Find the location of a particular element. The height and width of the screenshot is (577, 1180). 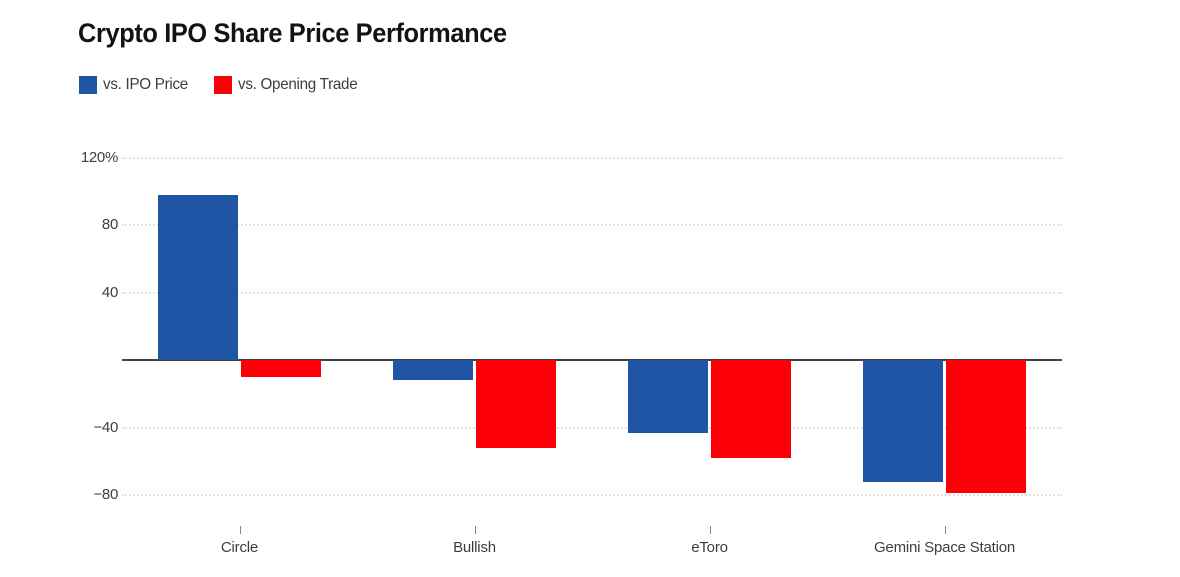

legend-swatch-blue is located at coordinates (88, 85).